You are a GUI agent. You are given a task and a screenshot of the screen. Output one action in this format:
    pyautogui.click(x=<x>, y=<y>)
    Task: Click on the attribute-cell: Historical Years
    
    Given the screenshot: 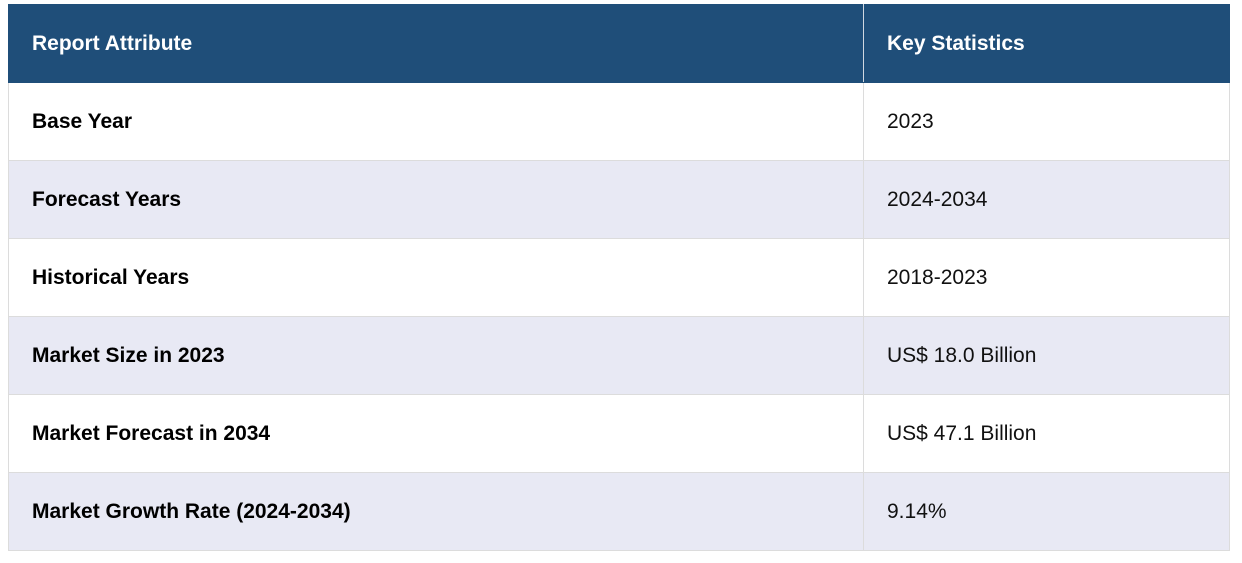 What is the action you would take?
    pyautogui.click(x=436, y=277)
    